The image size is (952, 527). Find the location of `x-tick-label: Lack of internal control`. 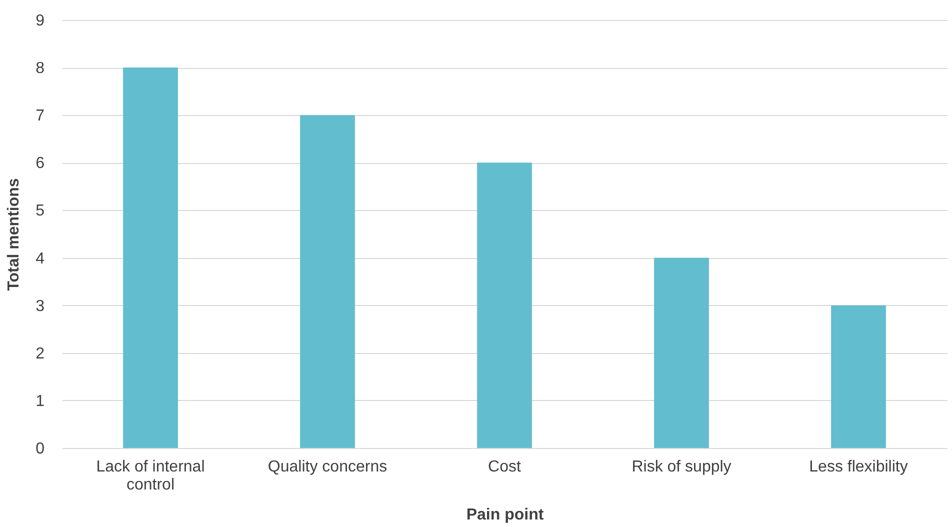

x-tick-label: Lack of internal control is located at coordinates (150, 476).